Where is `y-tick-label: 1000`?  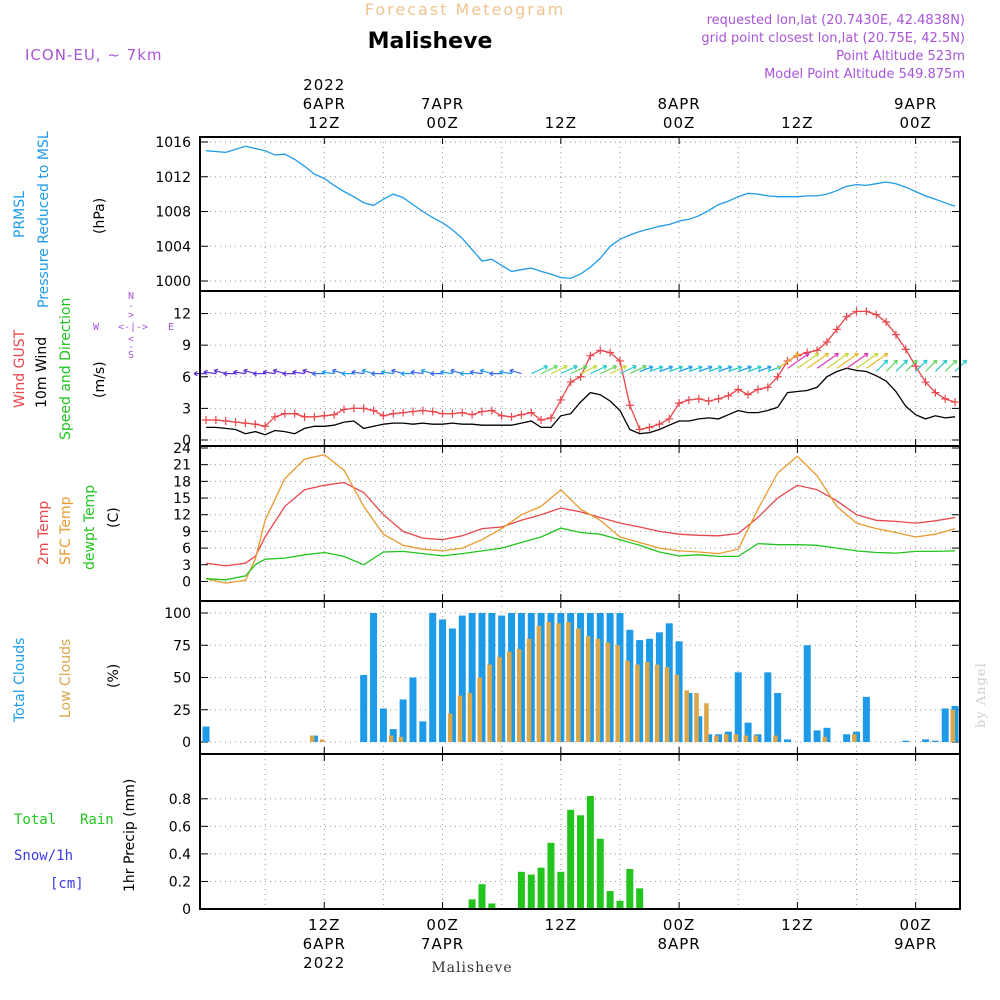
y-tick-label: 1000 is located at coordinates (173, 282).